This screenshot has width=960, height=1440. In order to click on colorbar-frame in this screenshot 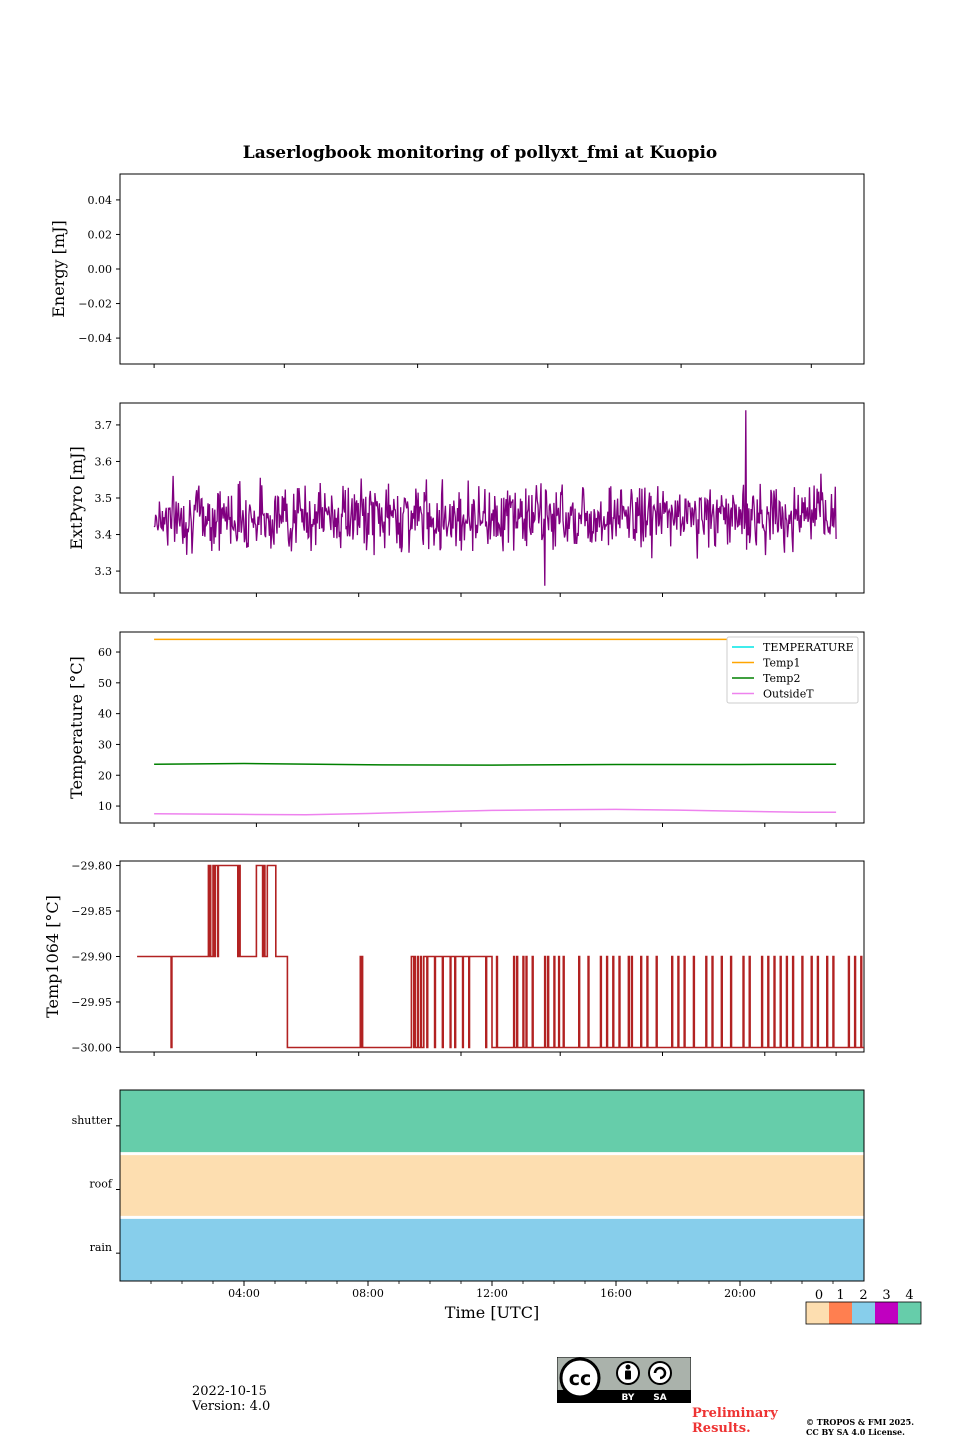, I will do `click(863, 1313)`.